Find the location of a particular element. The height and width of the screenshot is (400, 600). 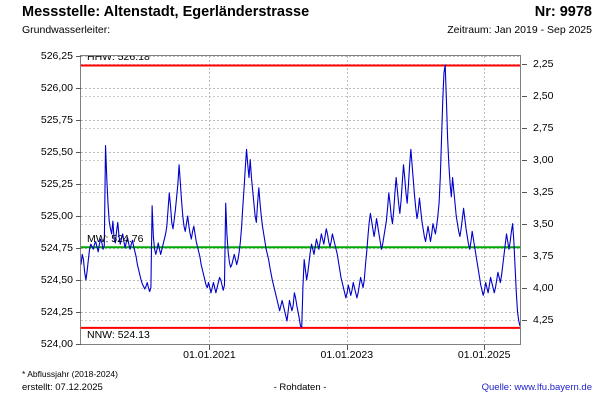

y-tick-right: 4,25 is located at coordinates (543, 320).